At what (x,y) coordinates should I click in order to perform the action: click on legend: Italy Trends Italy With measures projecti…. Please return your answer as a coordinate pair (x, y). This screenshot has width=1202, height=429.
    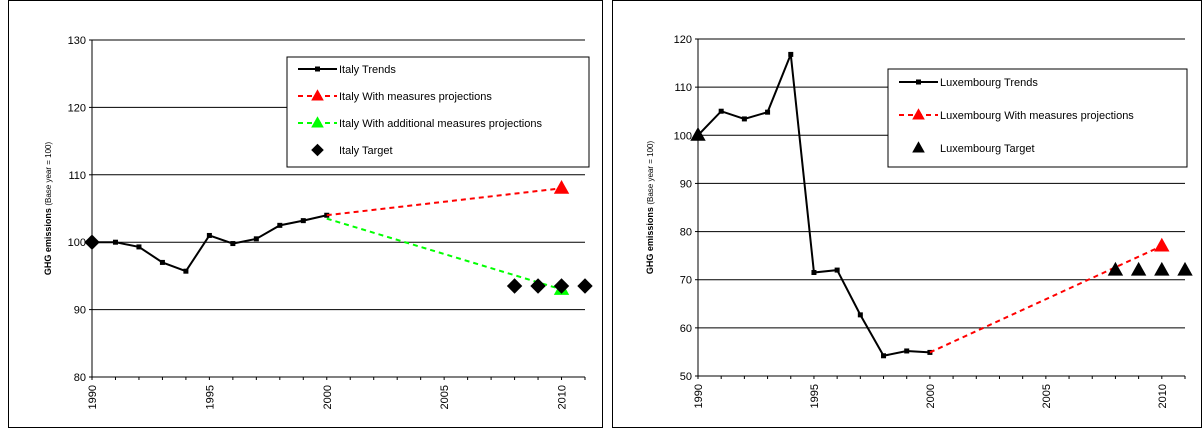
    Looking at the image, I should click on (438, 112).